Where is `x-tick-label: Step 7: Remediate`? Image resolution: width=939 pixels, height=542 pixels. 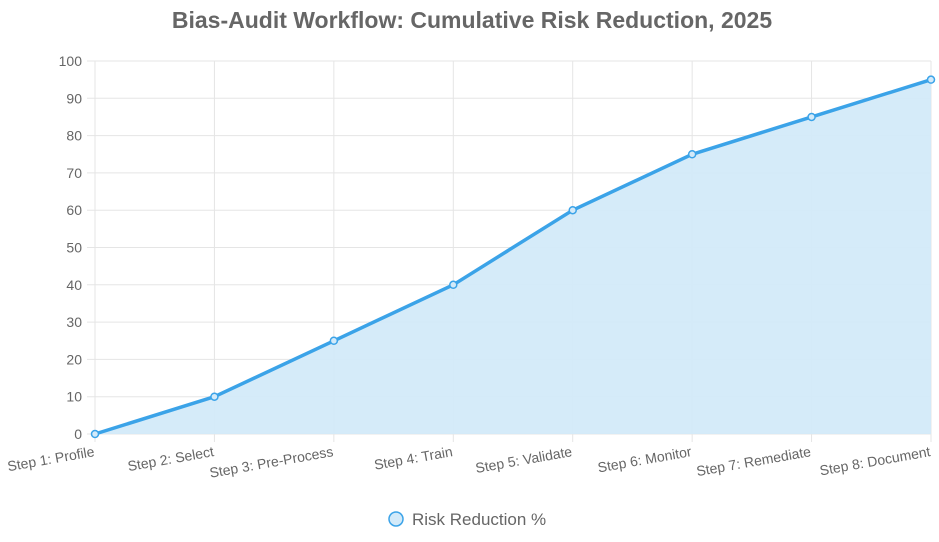 x-tick-label: Step 7: Remediate is located at coordinates (753, 461).